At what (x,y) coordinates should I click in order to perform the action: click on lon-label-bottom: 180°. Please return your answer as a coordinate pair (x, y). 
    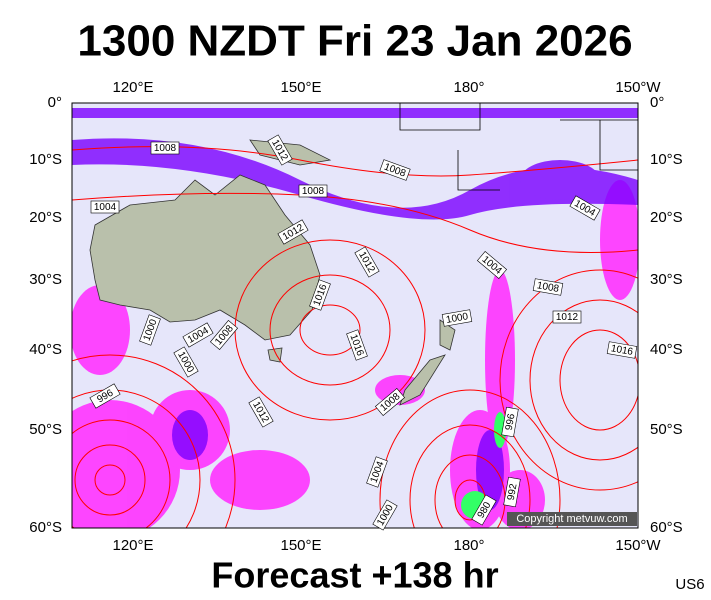
    Looking at the image, I should click on (468, 545).